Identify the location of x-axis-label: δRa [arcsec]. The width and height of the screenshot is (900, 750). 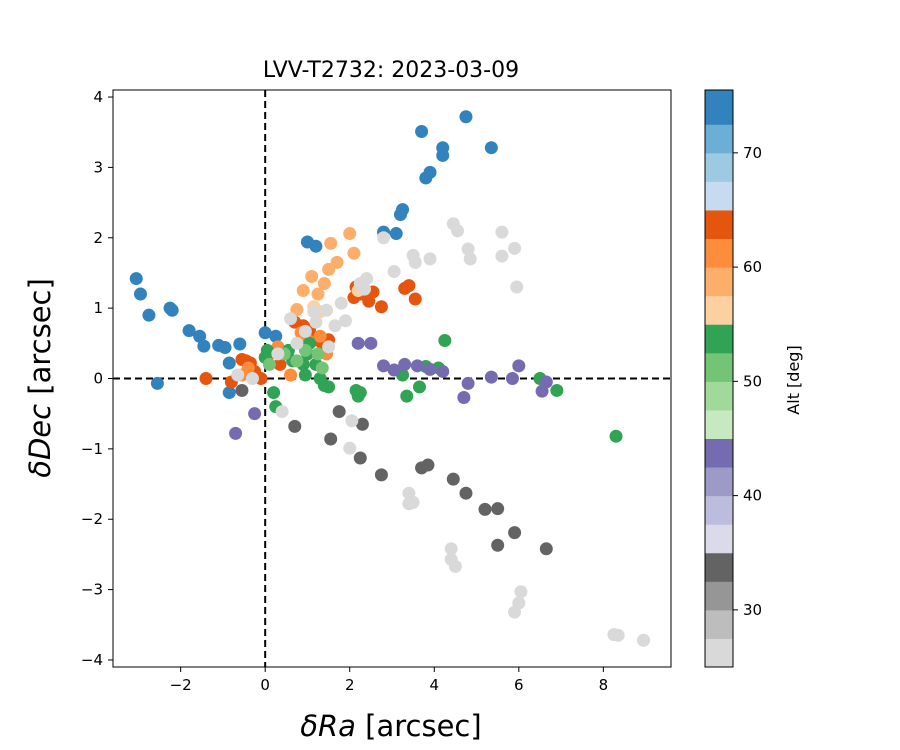
(390, 726).